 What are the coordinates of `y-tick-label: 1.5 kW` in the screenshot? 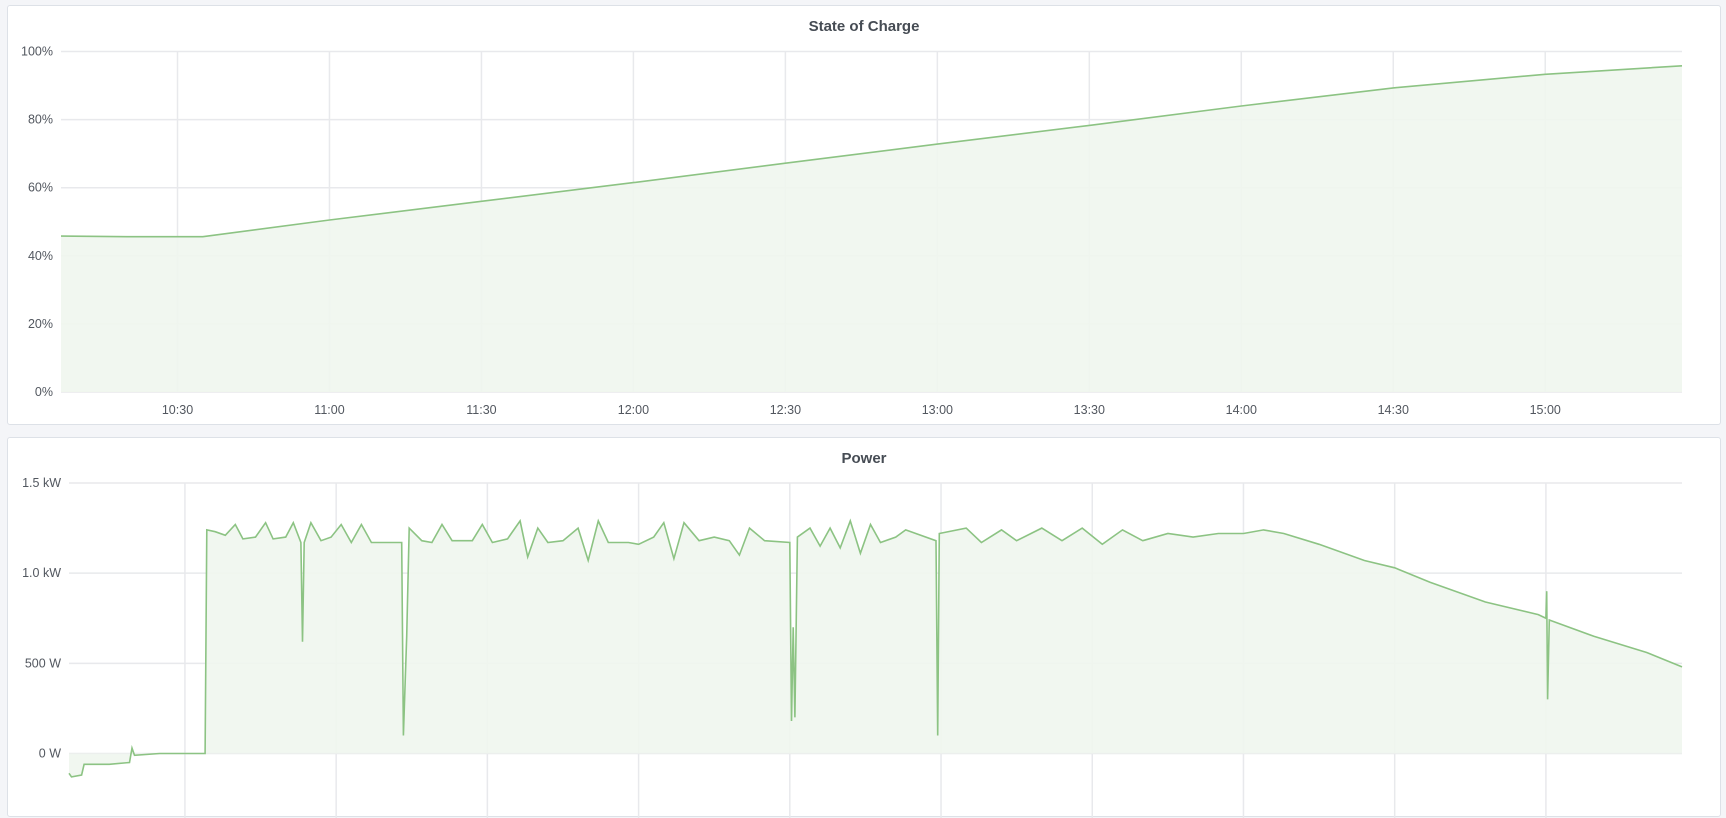 It's located at (41, 483).